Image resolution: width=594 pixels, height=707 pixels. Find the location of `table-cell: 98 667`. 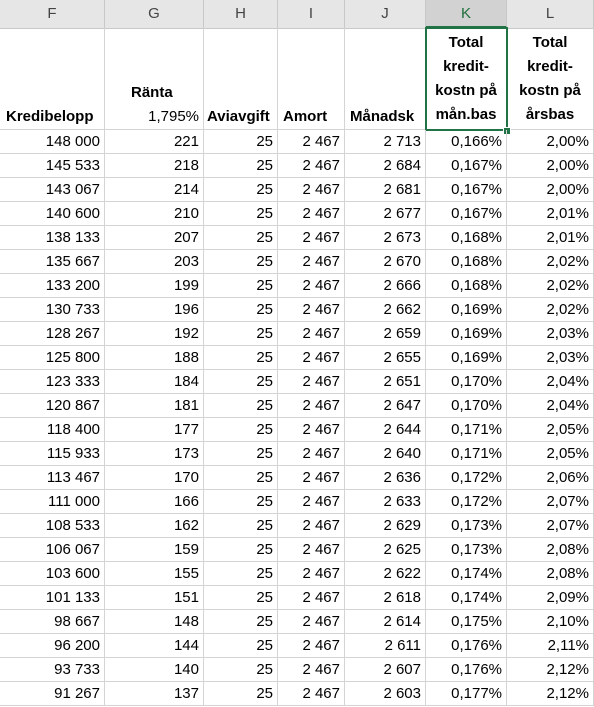

table-cell: 98 667 is located at coordinates (52, 622).